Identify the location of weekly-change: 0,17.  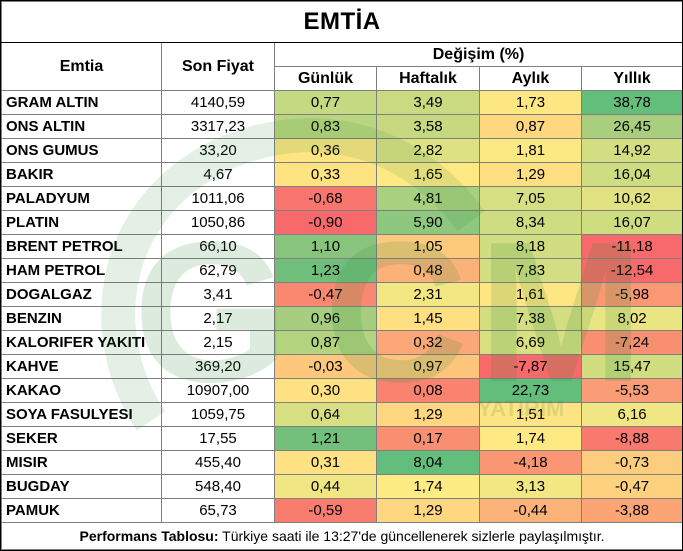
(428, 438).